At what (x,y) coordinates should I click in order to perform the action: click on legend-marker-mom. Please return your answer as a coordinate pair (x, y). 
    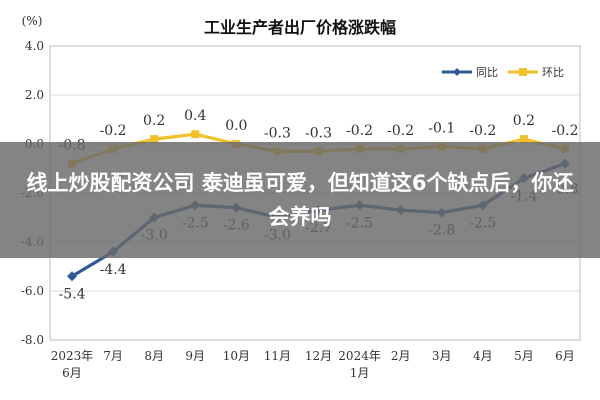
    Looking at the image, I should click on (523, 72).